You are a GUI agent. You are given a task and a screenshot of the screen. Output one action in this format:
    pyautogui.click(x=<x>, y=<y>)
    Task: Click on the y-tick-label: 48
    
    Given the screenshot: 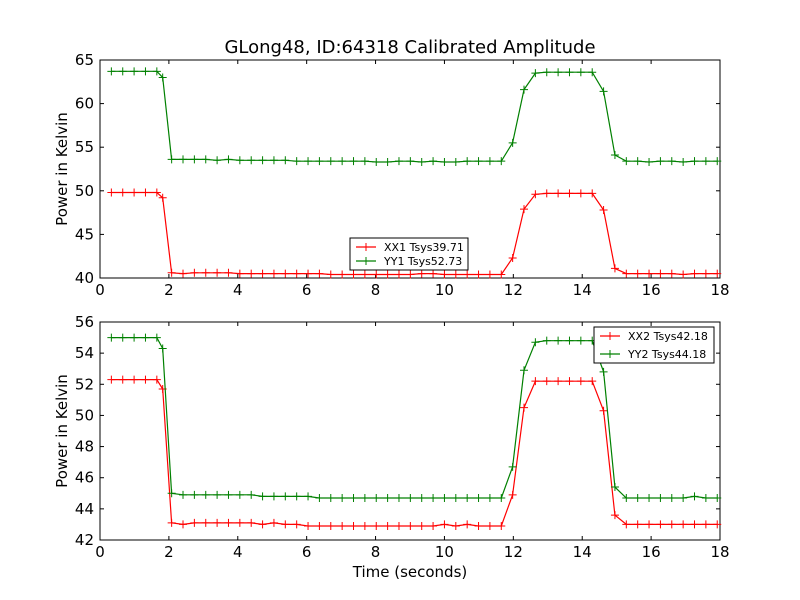 What is the action you would take?
    pyautogui.click(x=84, y=447)
    